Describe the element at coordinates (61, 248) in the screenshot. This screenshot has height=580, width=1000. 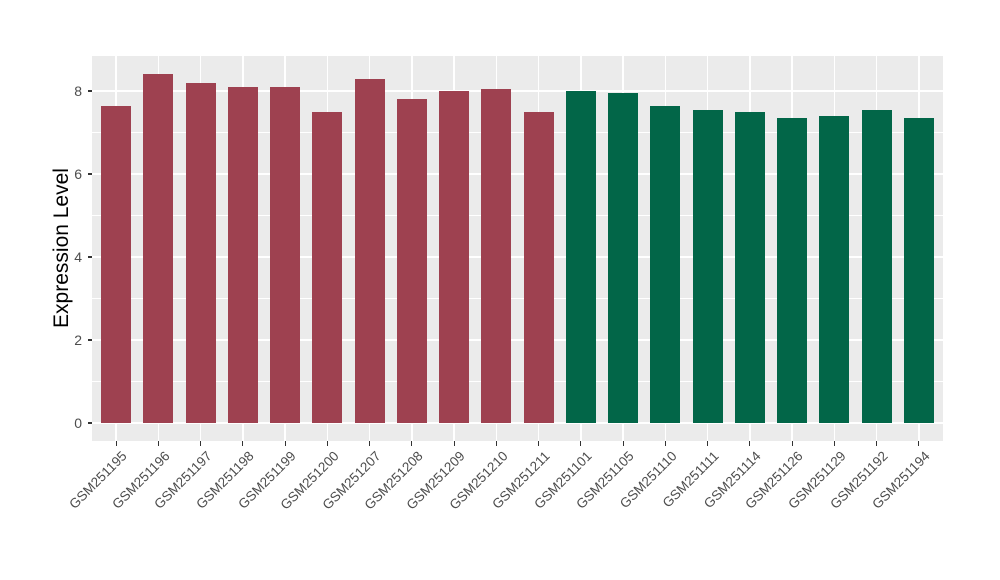
I see `y-axis-title: Expression Level` at that location.